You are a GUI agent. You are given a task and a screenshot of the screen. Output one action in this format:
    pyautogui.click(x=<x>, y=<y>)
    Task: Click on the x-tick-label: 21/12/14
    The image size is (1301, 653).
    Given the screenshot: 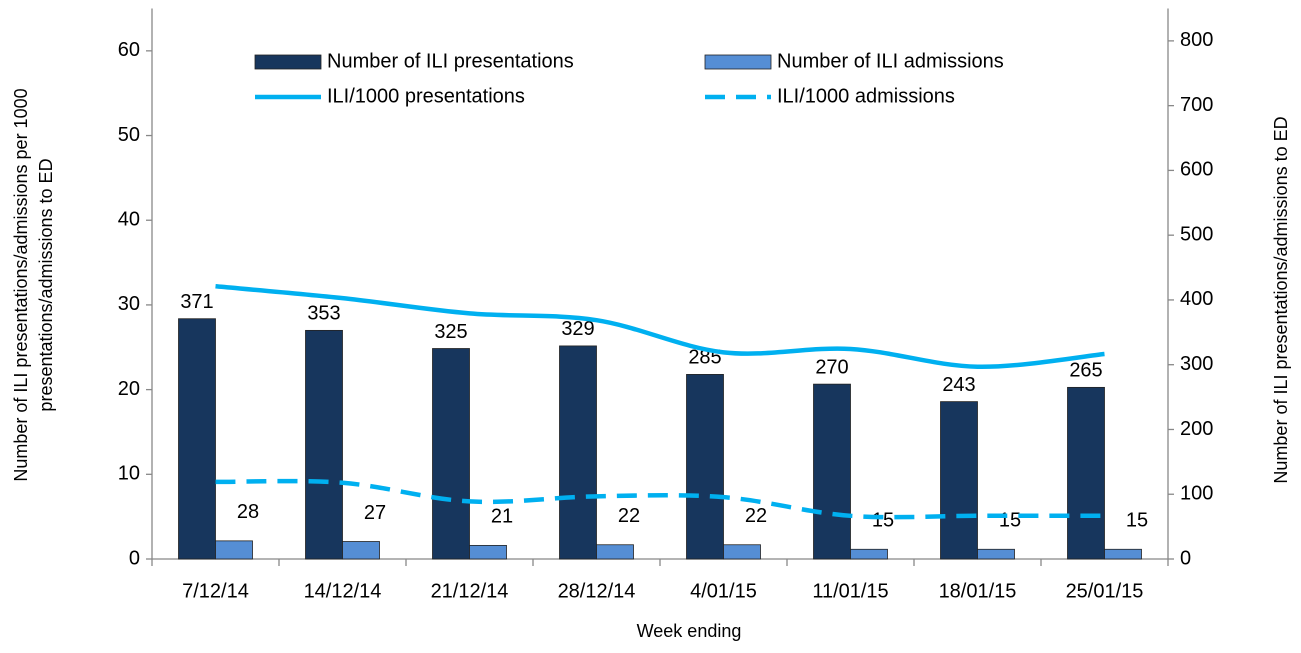 What is the action you would take?
    pyautogui.click(x=470, y=591)
    